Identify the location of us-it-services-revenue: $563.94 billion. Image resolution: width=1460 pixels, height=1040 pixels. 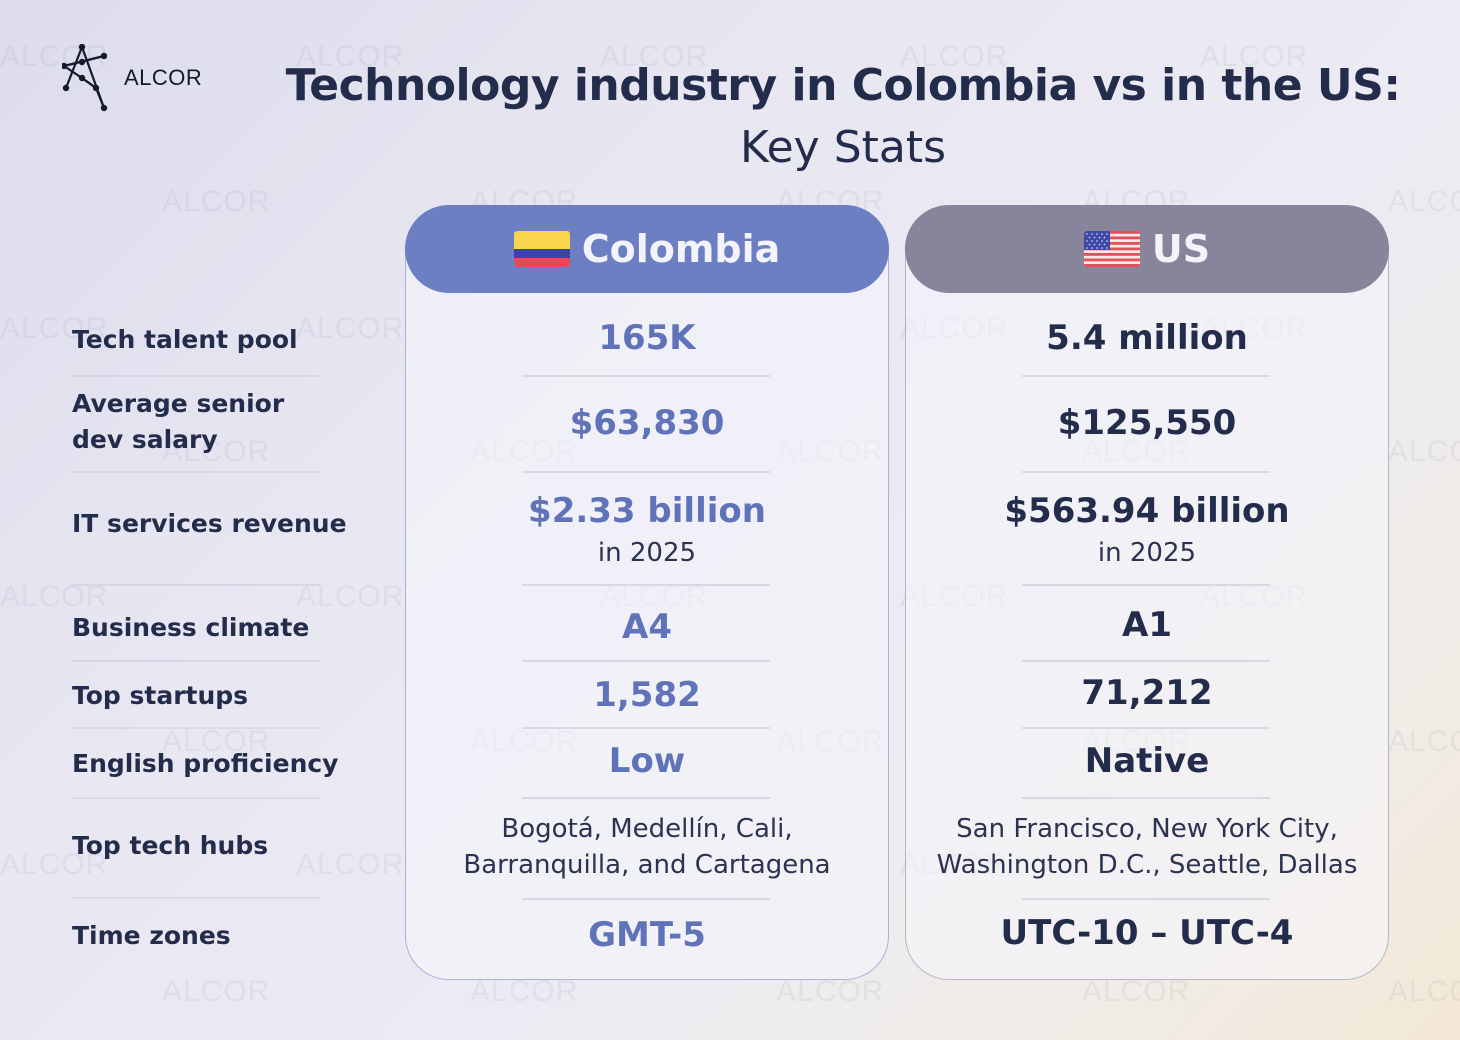
(1147, 511).